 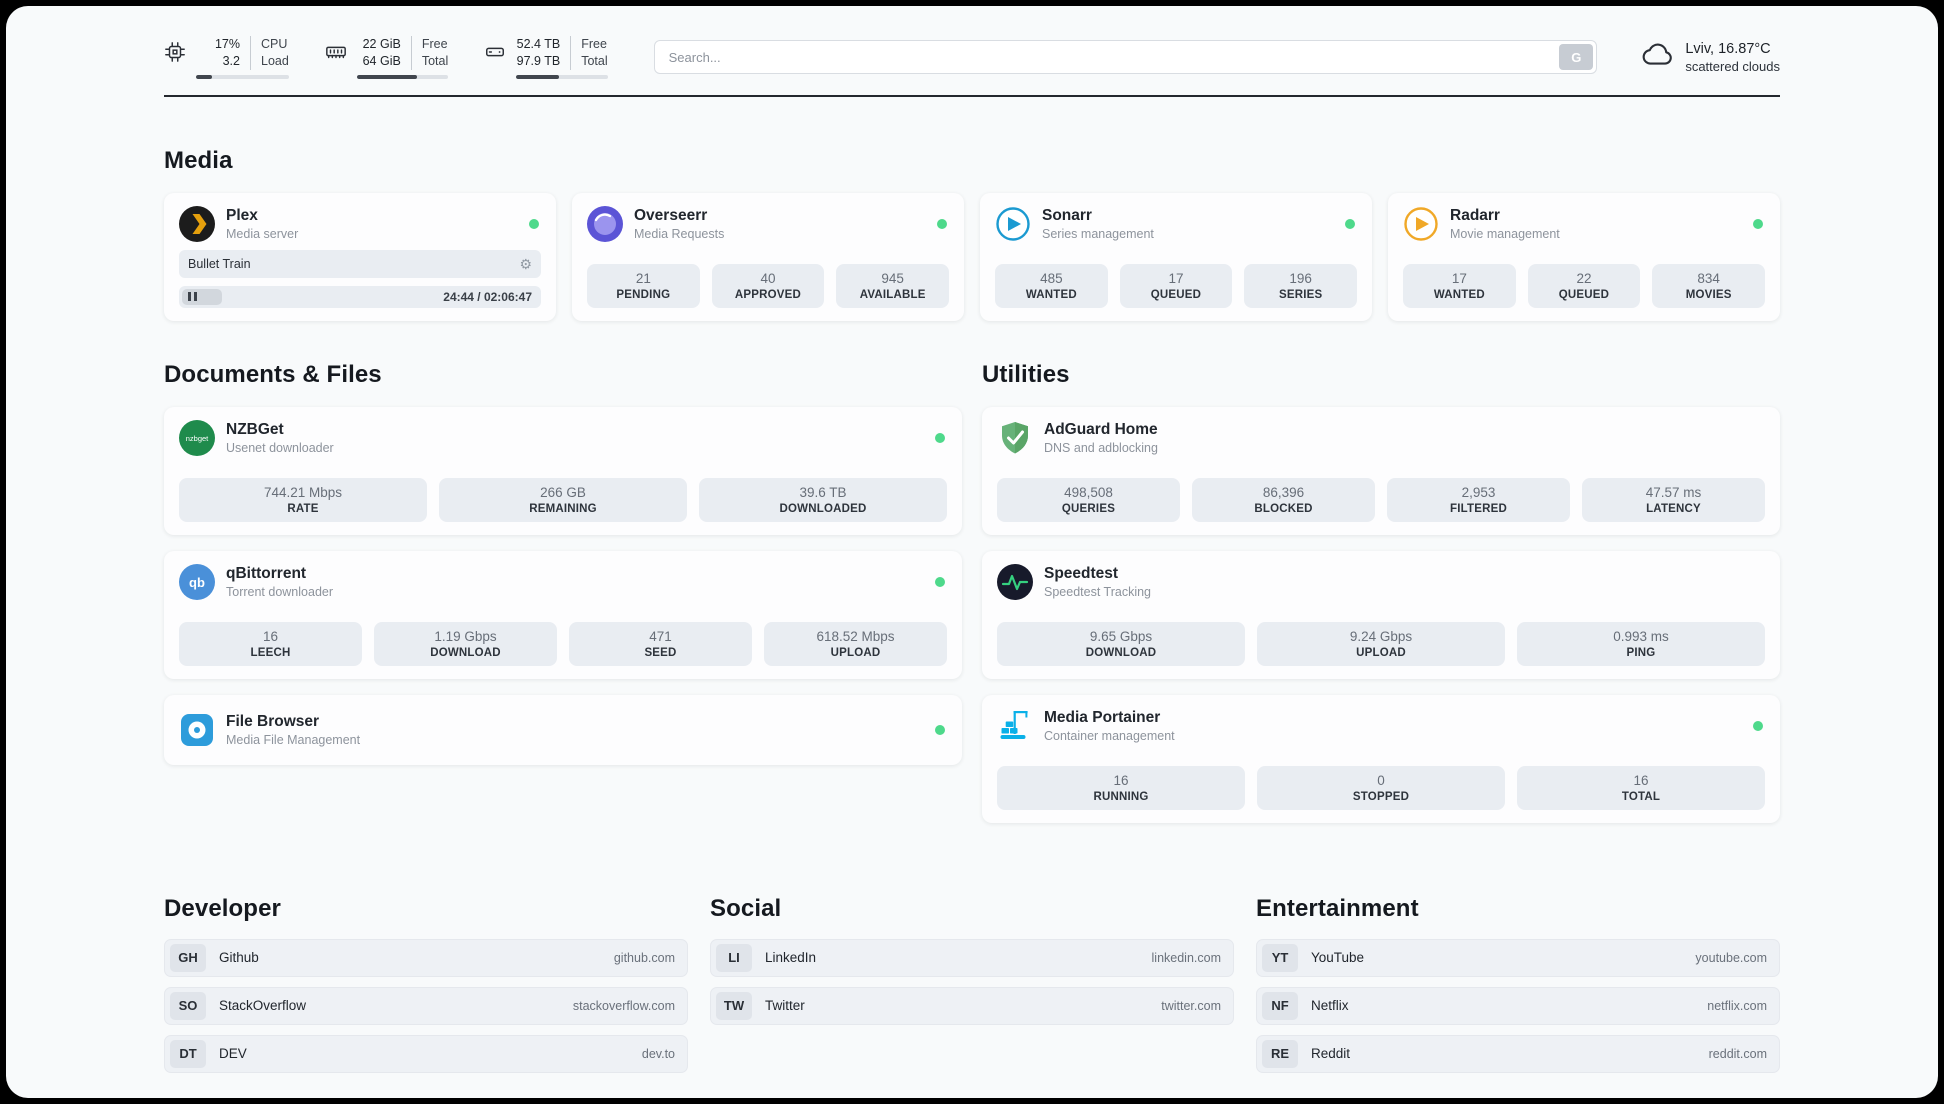 I want to click on bookmark-name: DEV, so click(x=233, y=1054).